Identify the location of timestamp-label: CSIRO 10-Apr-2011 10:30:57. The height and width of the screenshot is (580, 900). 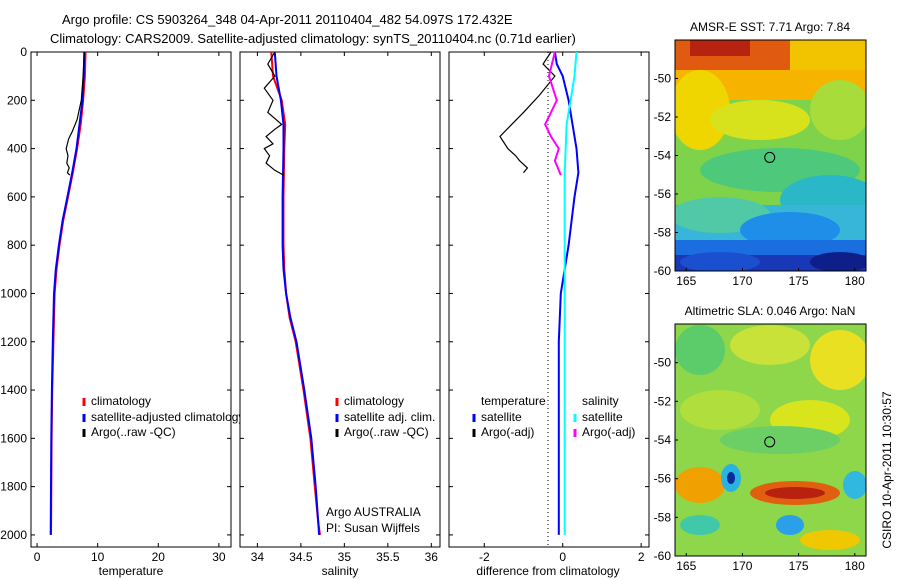
(887, 470).